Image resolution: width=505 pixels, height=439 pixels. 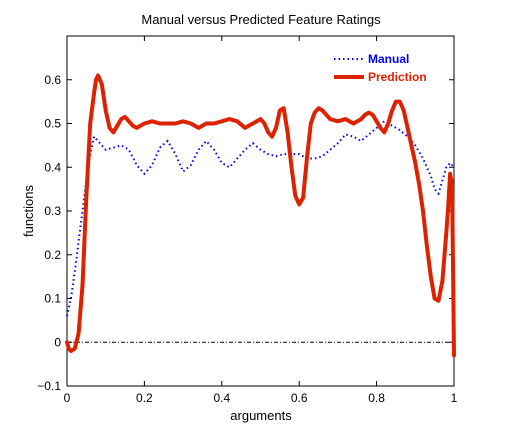 What do you see at coordinates (49, 386) in the screenshot?
I see `y-tick-label: −0.1` at bounding box center [49, 386].